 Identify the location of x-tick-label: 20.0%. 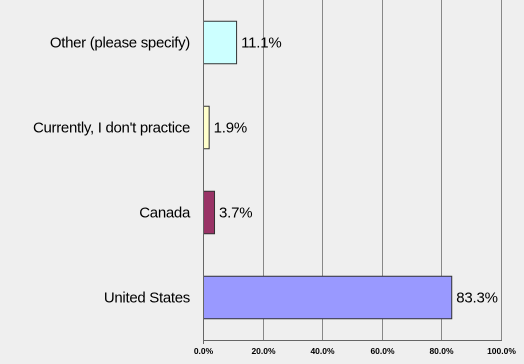
(263, 351).